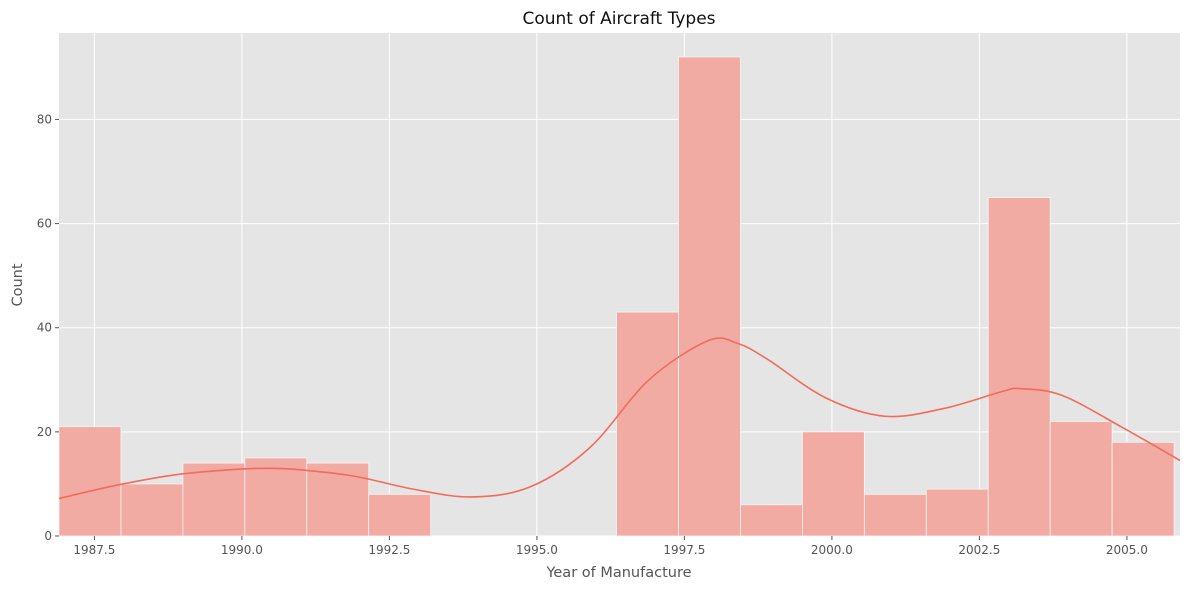  Describe the element at coordinates (389, 550) in the screenshot. I see `x-tick-label: 1992.5` at that location.